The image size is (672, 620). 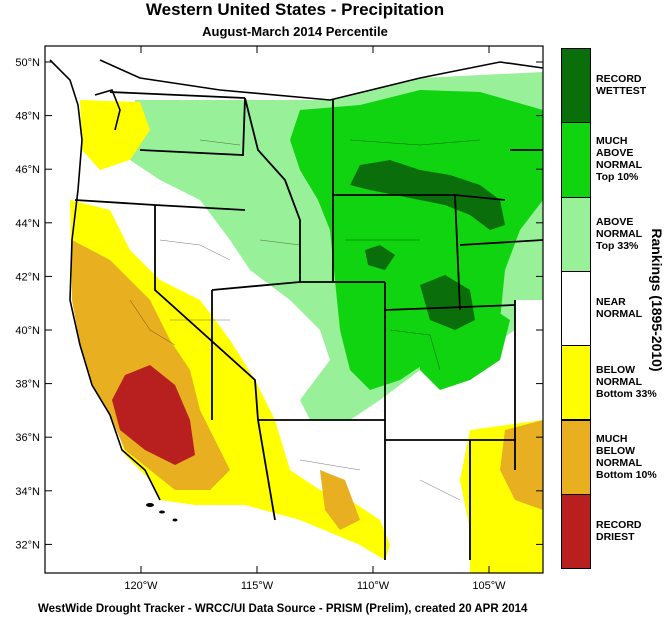 What do you see at coordinates (153, 415) in the screenshot?
I see `region-record-driest-ca` at bounding box center [153, 415].